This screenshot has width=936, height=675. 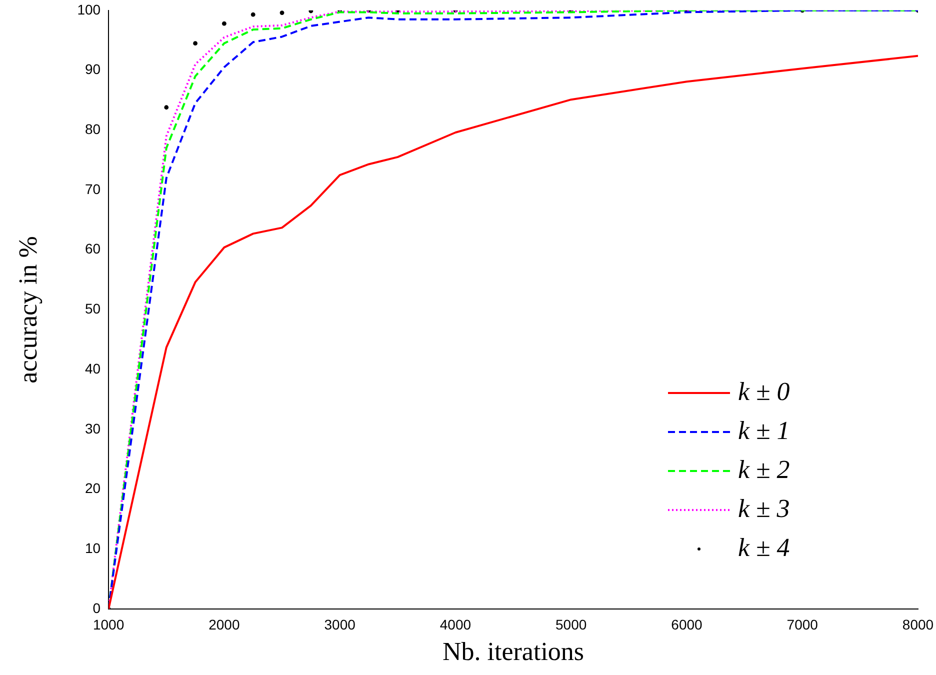 I want to click on y-tick-label: 70, so click(x=92, y=188).